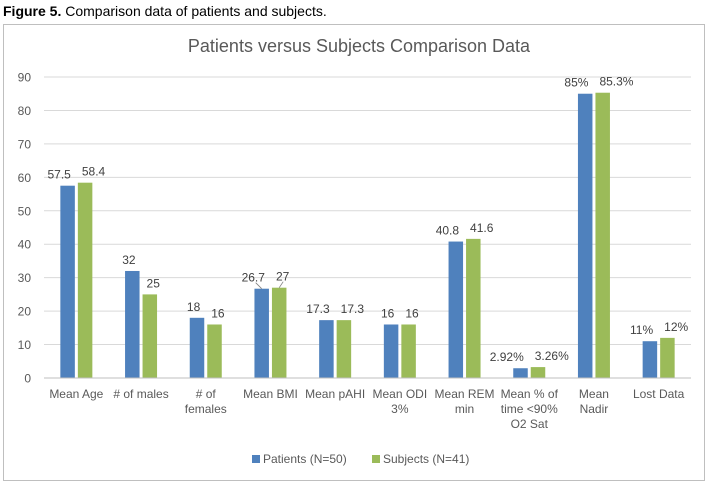 This screenshot has width=712, height=487. I want to click on x-tick-label: # of females, so click(206, 401).